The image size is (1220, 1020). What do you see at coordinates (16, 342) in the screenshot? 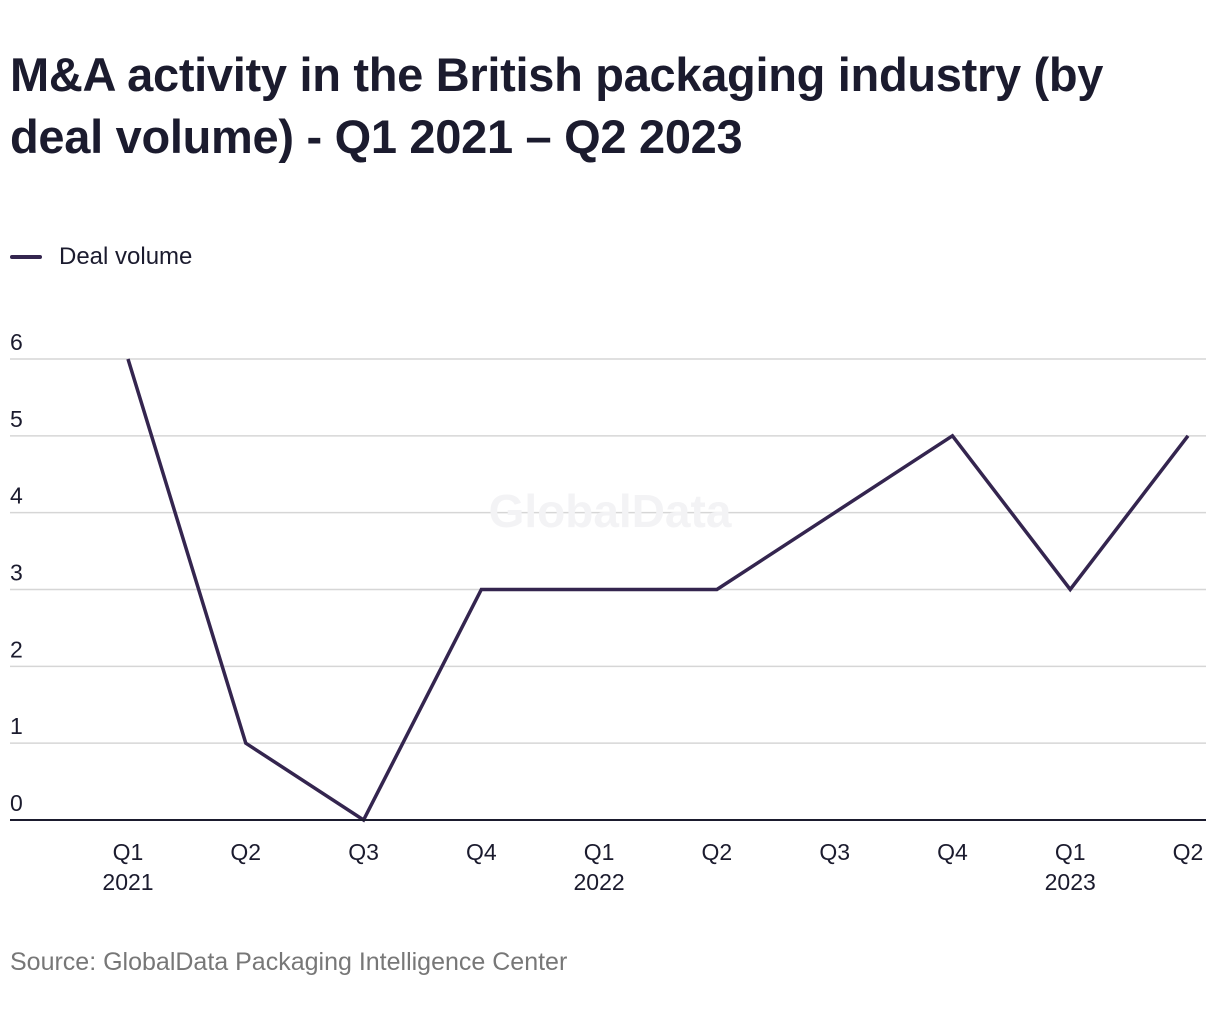
I see `y-tick-label: 6` at bounding box center [16, 342].